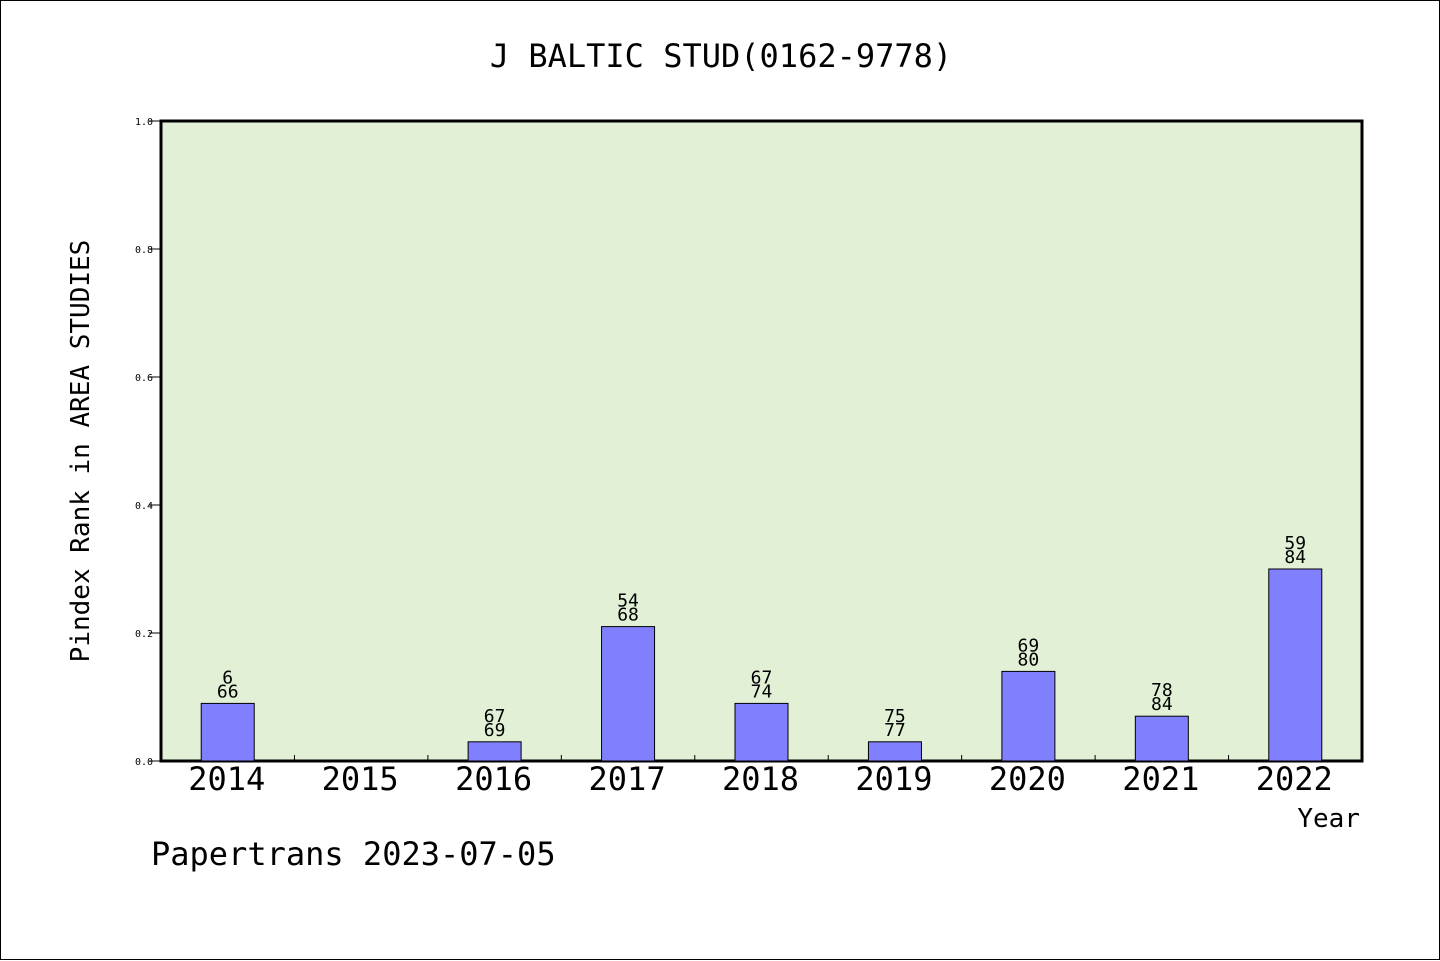 The height and width of the screenshot is (961, 1440). Describe the element at coordinates (1029, 645) in the screenshot. I see `bar-label-rank: 69` at that location.